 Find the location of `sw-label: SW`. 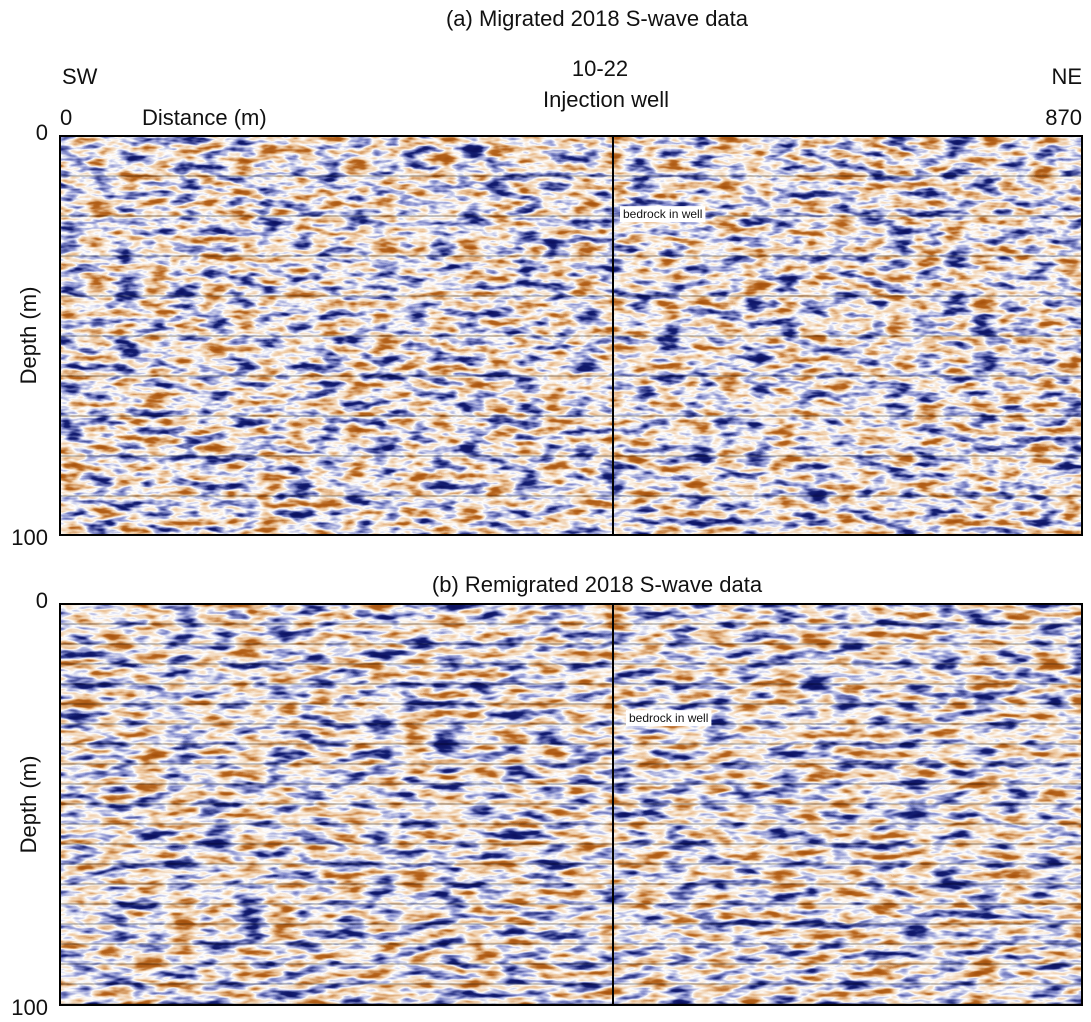

sw-label: SW is located at coordinates (80, 76).